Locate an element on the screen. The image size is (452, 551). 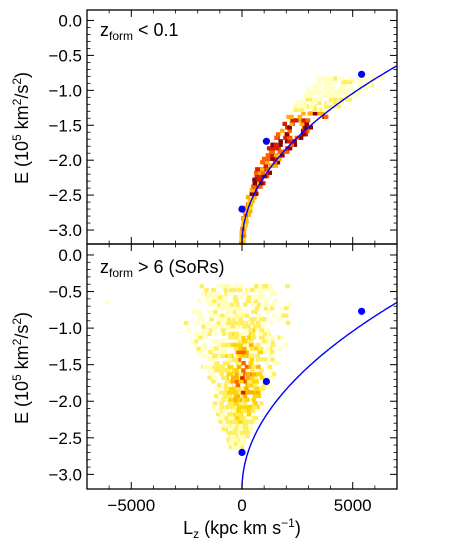
xtick-label: −5000 is located at coordinates (131, 505).